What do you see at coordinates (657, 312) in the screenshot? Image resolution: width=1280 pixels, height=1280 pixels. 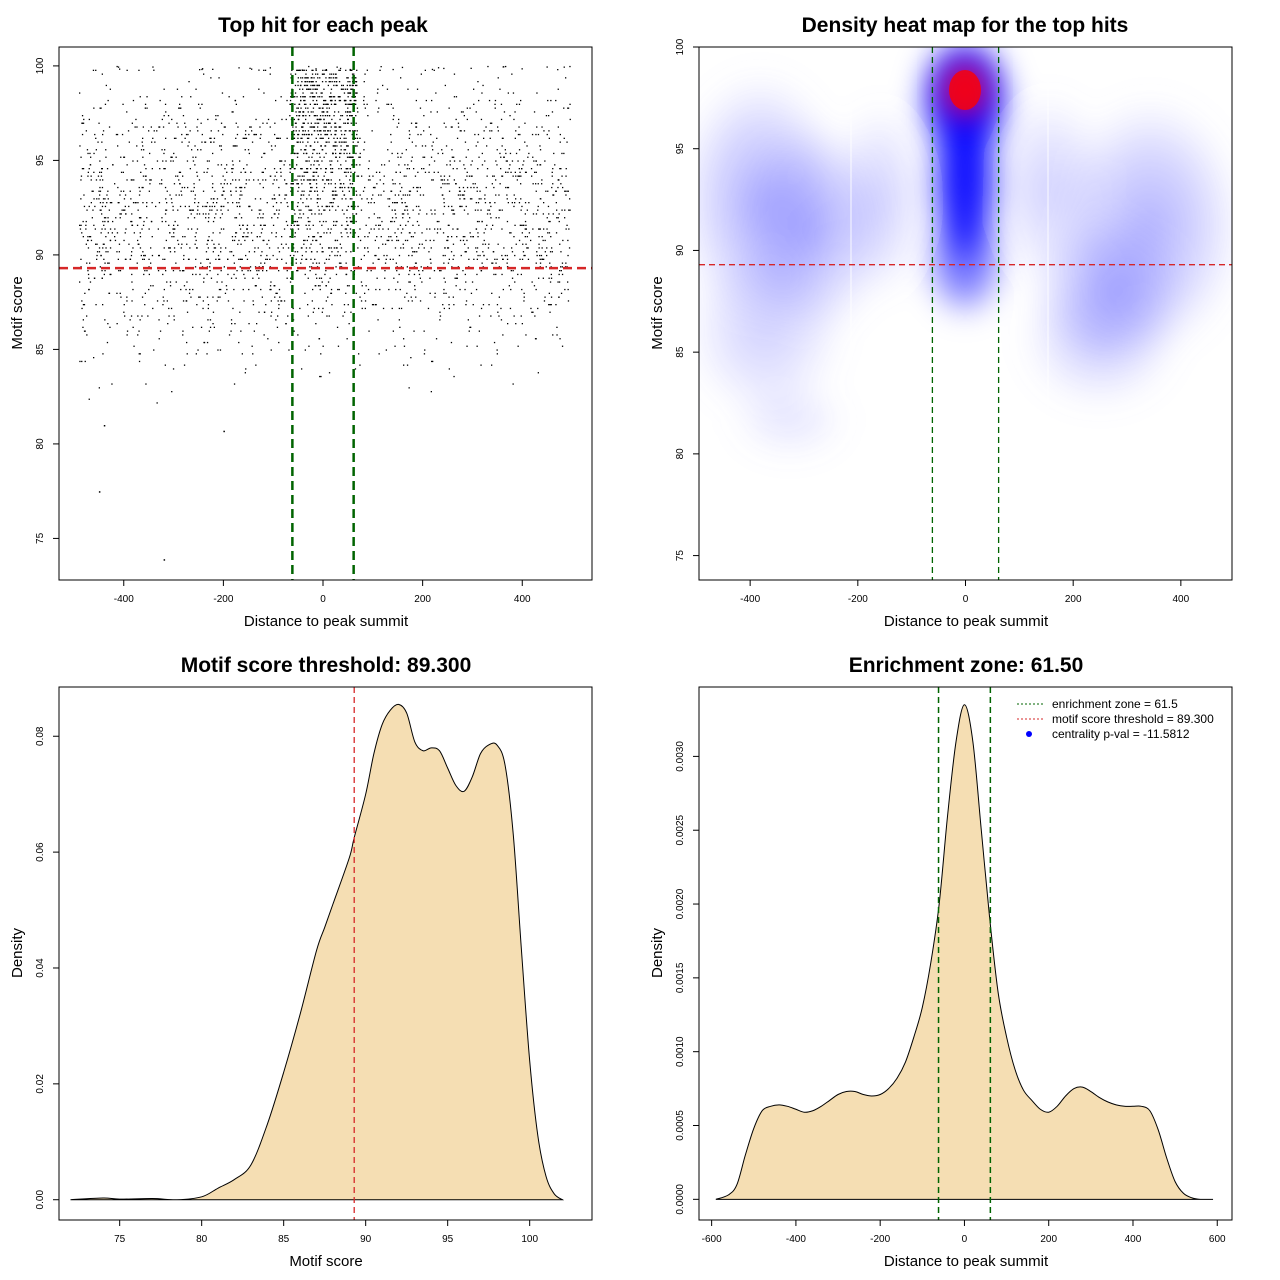 I see `heatmap-y-label: Motif score` at bounding box center [657, 312].